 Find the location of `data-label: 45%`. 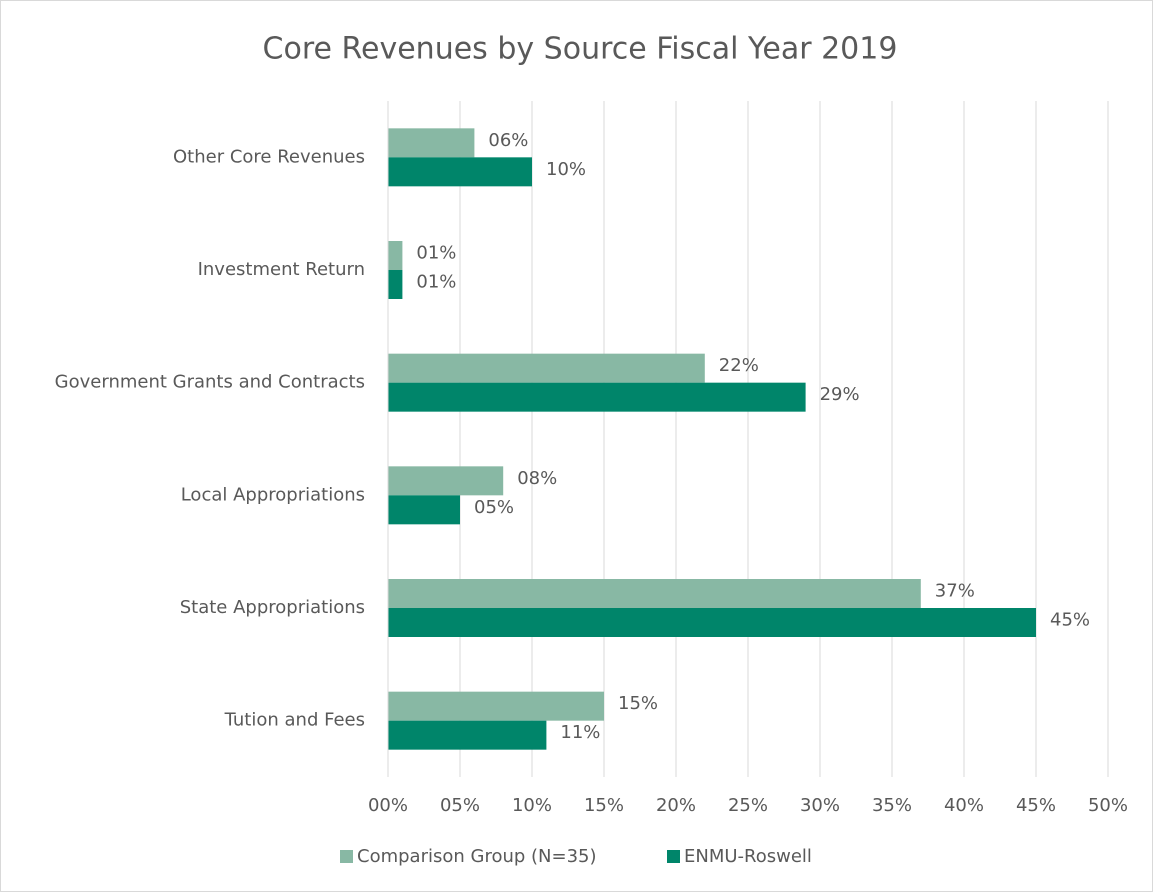

data-label: 45% is located at coordinates (1070, 620).